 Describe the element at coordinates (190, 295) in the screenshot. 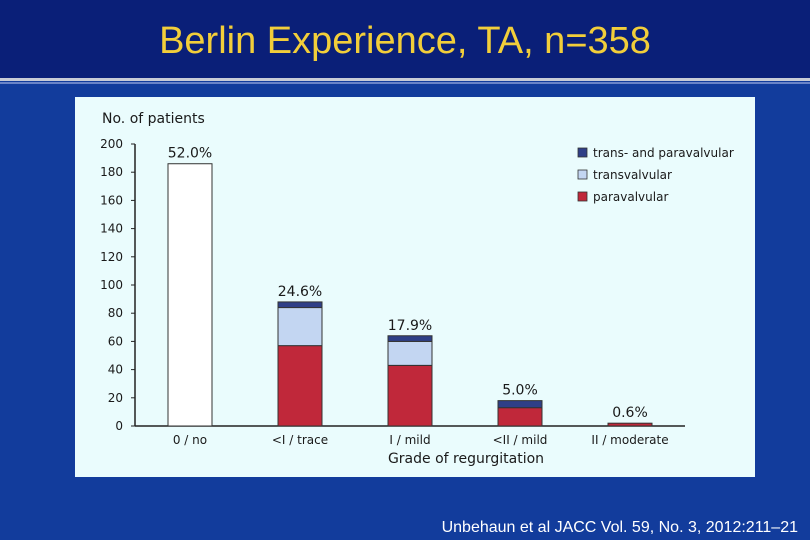

I see `bar-no-regurgitation` at that location.